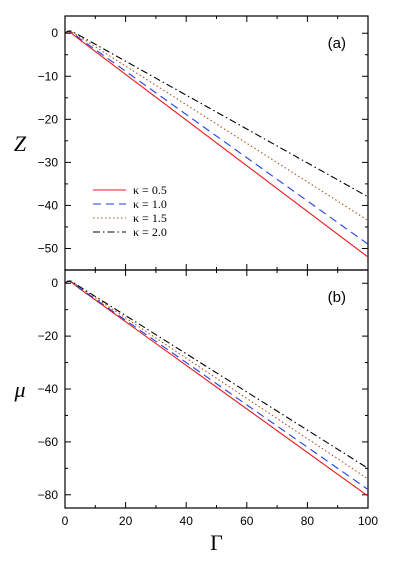 This screenshot has height=564, width=409. What do you see at coordinates (130, 211) in the screenshot?
I see `legend: κ = 0.5κ = 1.0κ = 1.5κ = 2.0` at bounding box center [130, 211].